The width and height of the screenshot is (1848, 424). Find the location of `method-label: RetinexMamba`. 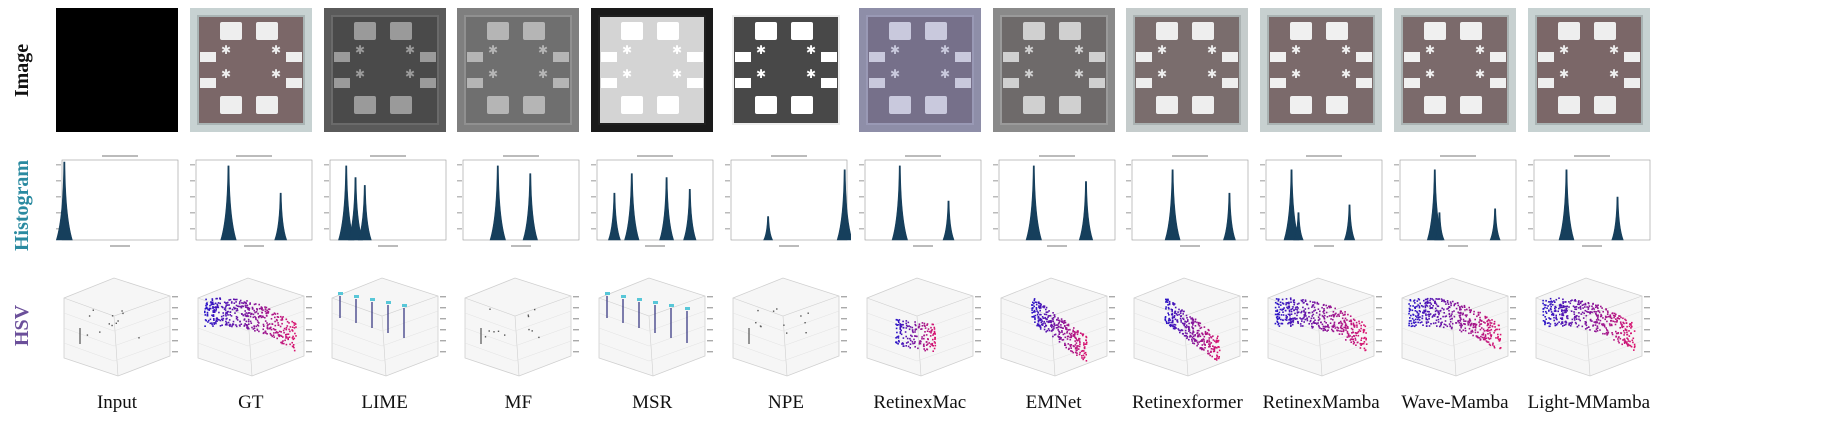

method-label: RetinexMamba is located at coordinates (1321, 402).